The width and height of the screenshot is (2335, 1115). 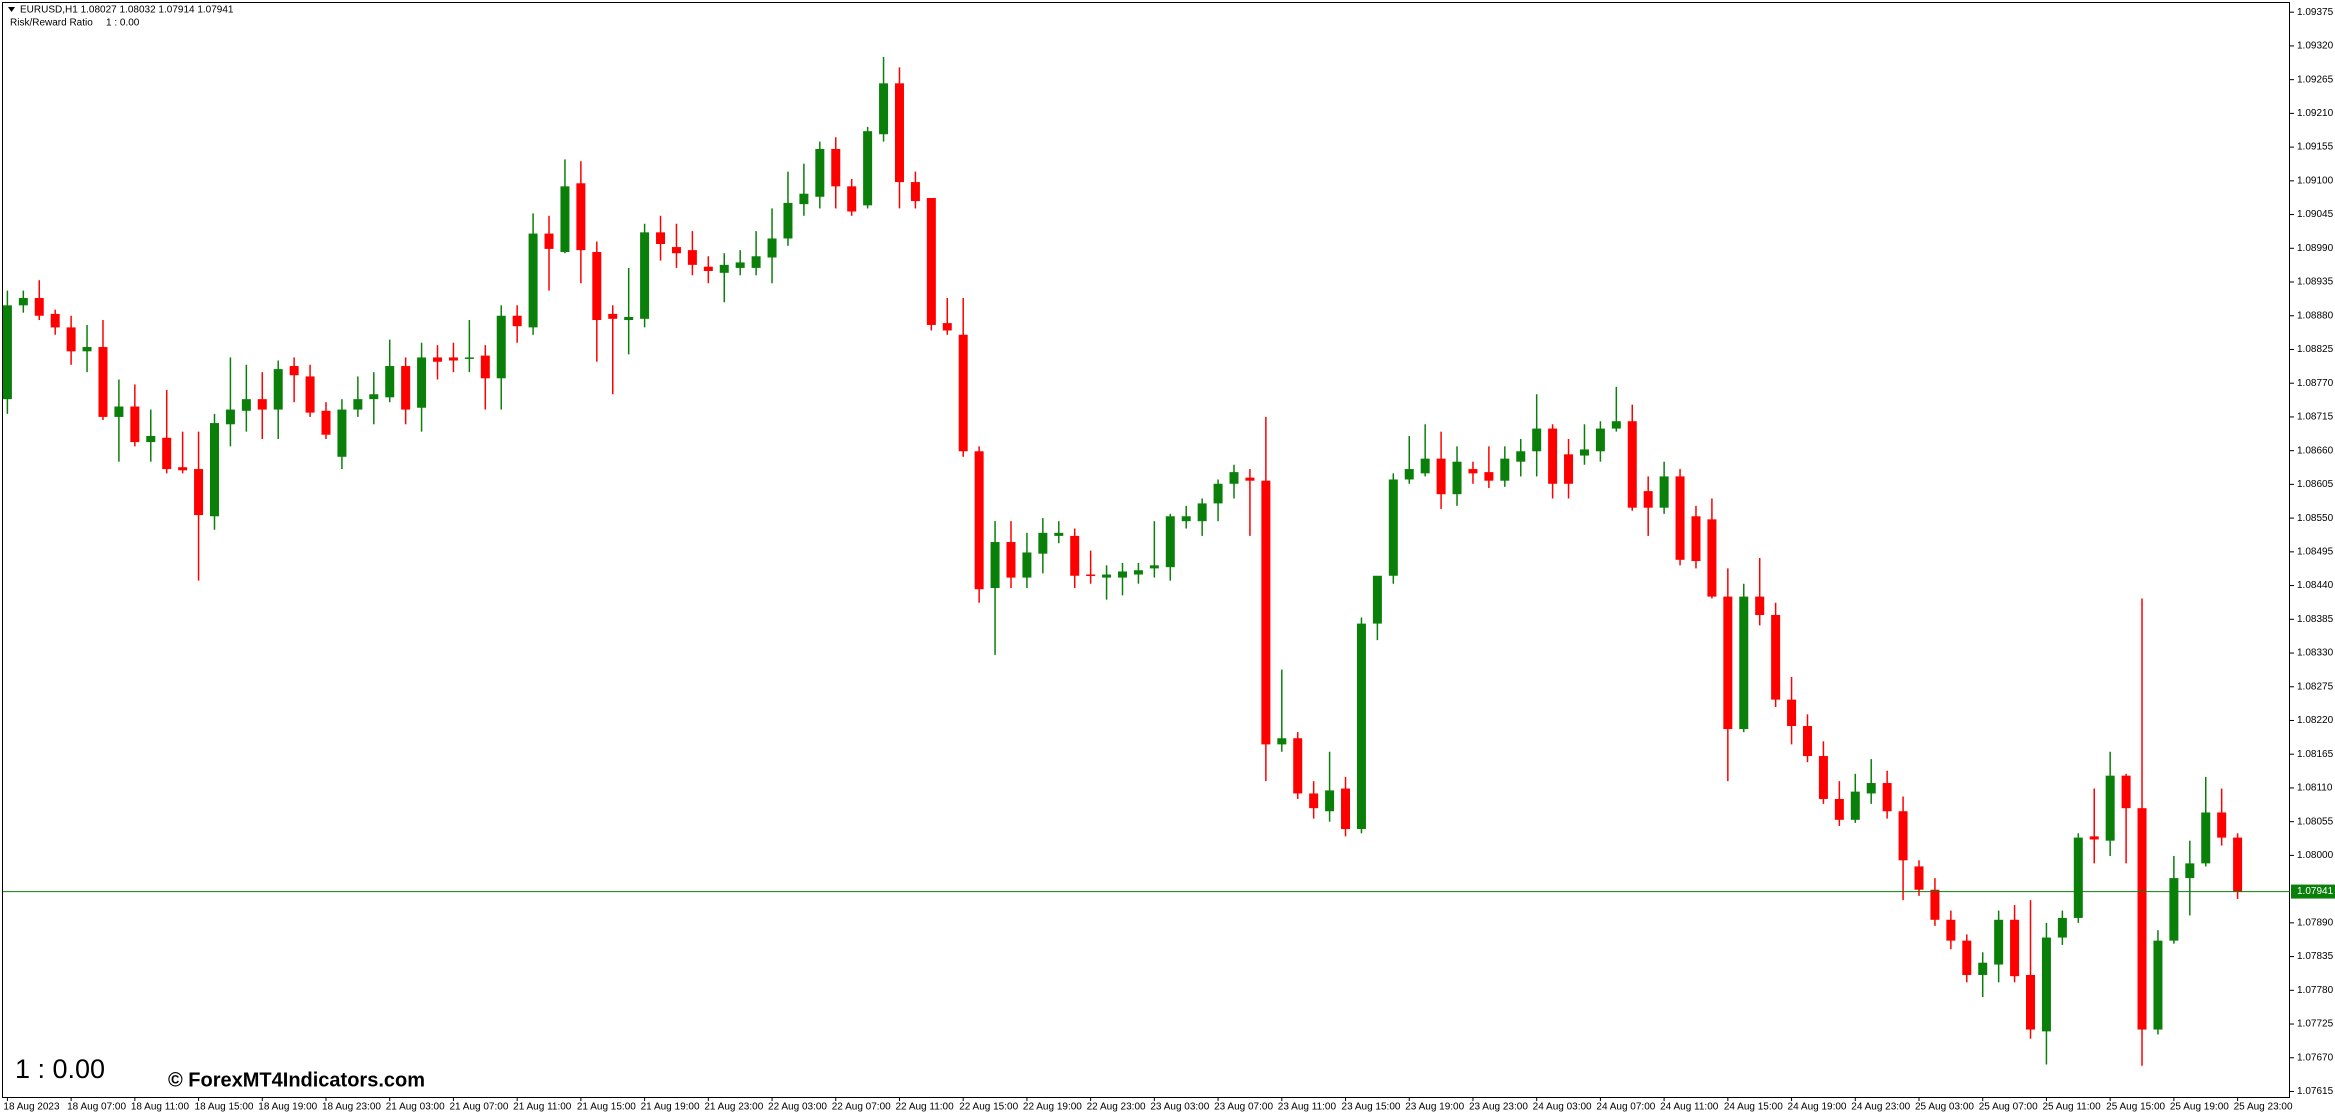 What do you see at coordinates (415, 1107) in the screenshot?
I see `x-tick-label: 21 Aug 03:00` at bounding box center [415, 1107].